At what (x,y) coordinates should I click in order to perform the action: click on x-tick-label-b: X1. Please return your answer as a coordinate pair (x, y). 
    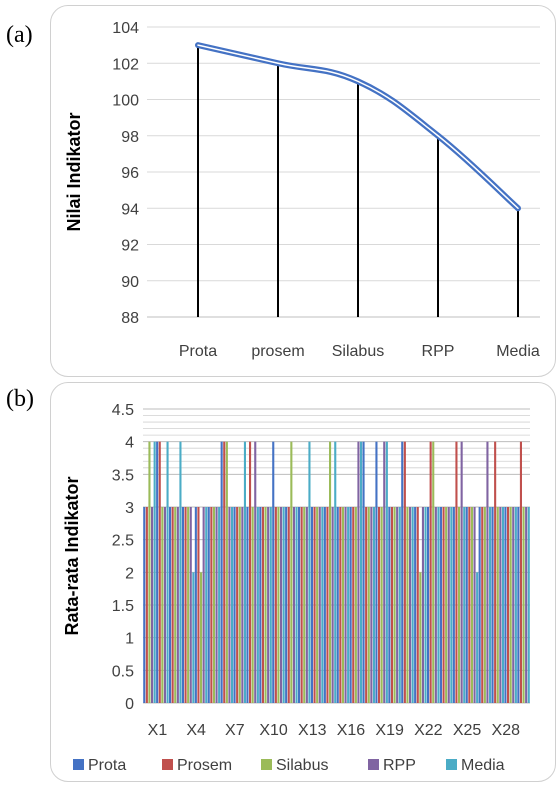
    Looking at the image, I should click on (158, 730).